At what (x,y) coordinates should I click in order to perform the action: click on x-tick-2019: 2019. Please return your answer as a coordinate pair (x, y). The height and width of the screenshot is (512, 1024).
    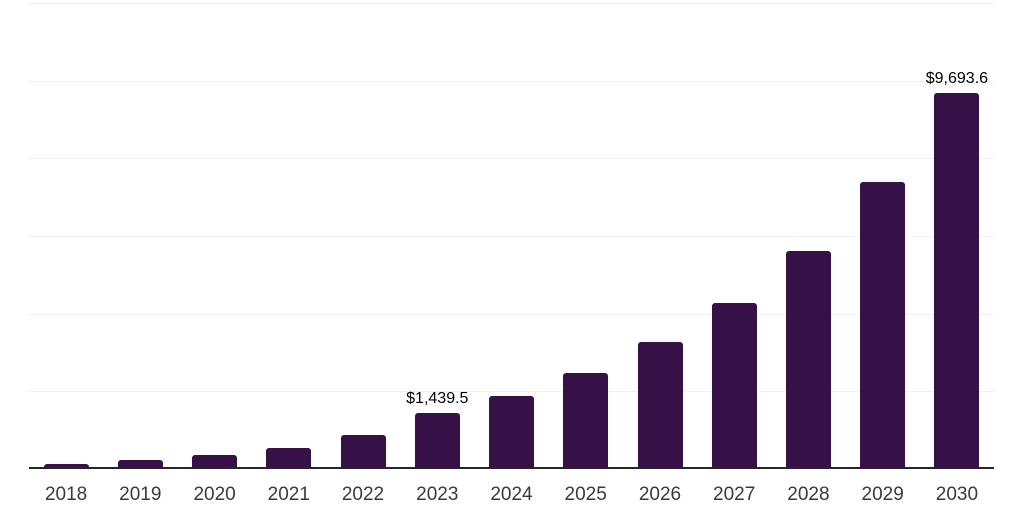
    Looking at the image, I should click on (140, 494).